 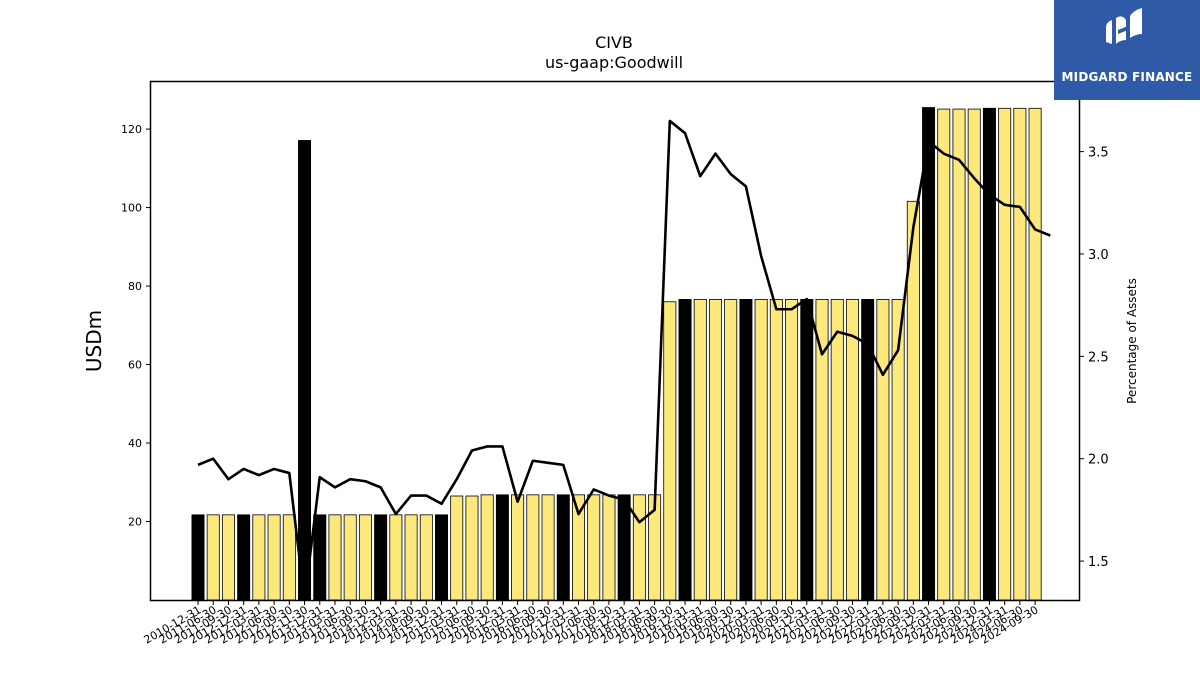 I want to click on y-tick-label: 40, so click(x=135, y=443).